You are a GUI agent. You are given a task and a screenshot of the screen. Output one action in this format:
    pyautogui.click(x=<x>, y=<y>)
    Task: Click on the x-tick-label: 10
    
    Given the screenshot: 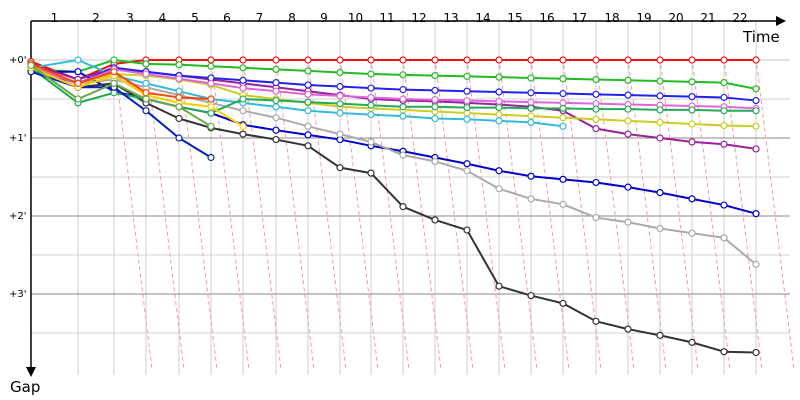 What is the action you would take?
    pyautogui.click(x=355, y=18)
    